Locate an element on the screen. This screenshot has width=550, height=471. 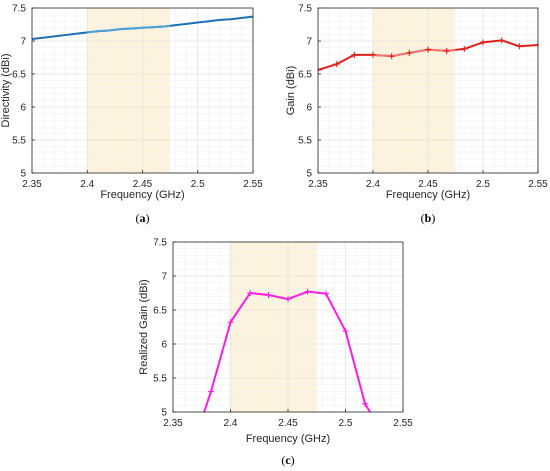
series-c is located at coordinates (288, 355).